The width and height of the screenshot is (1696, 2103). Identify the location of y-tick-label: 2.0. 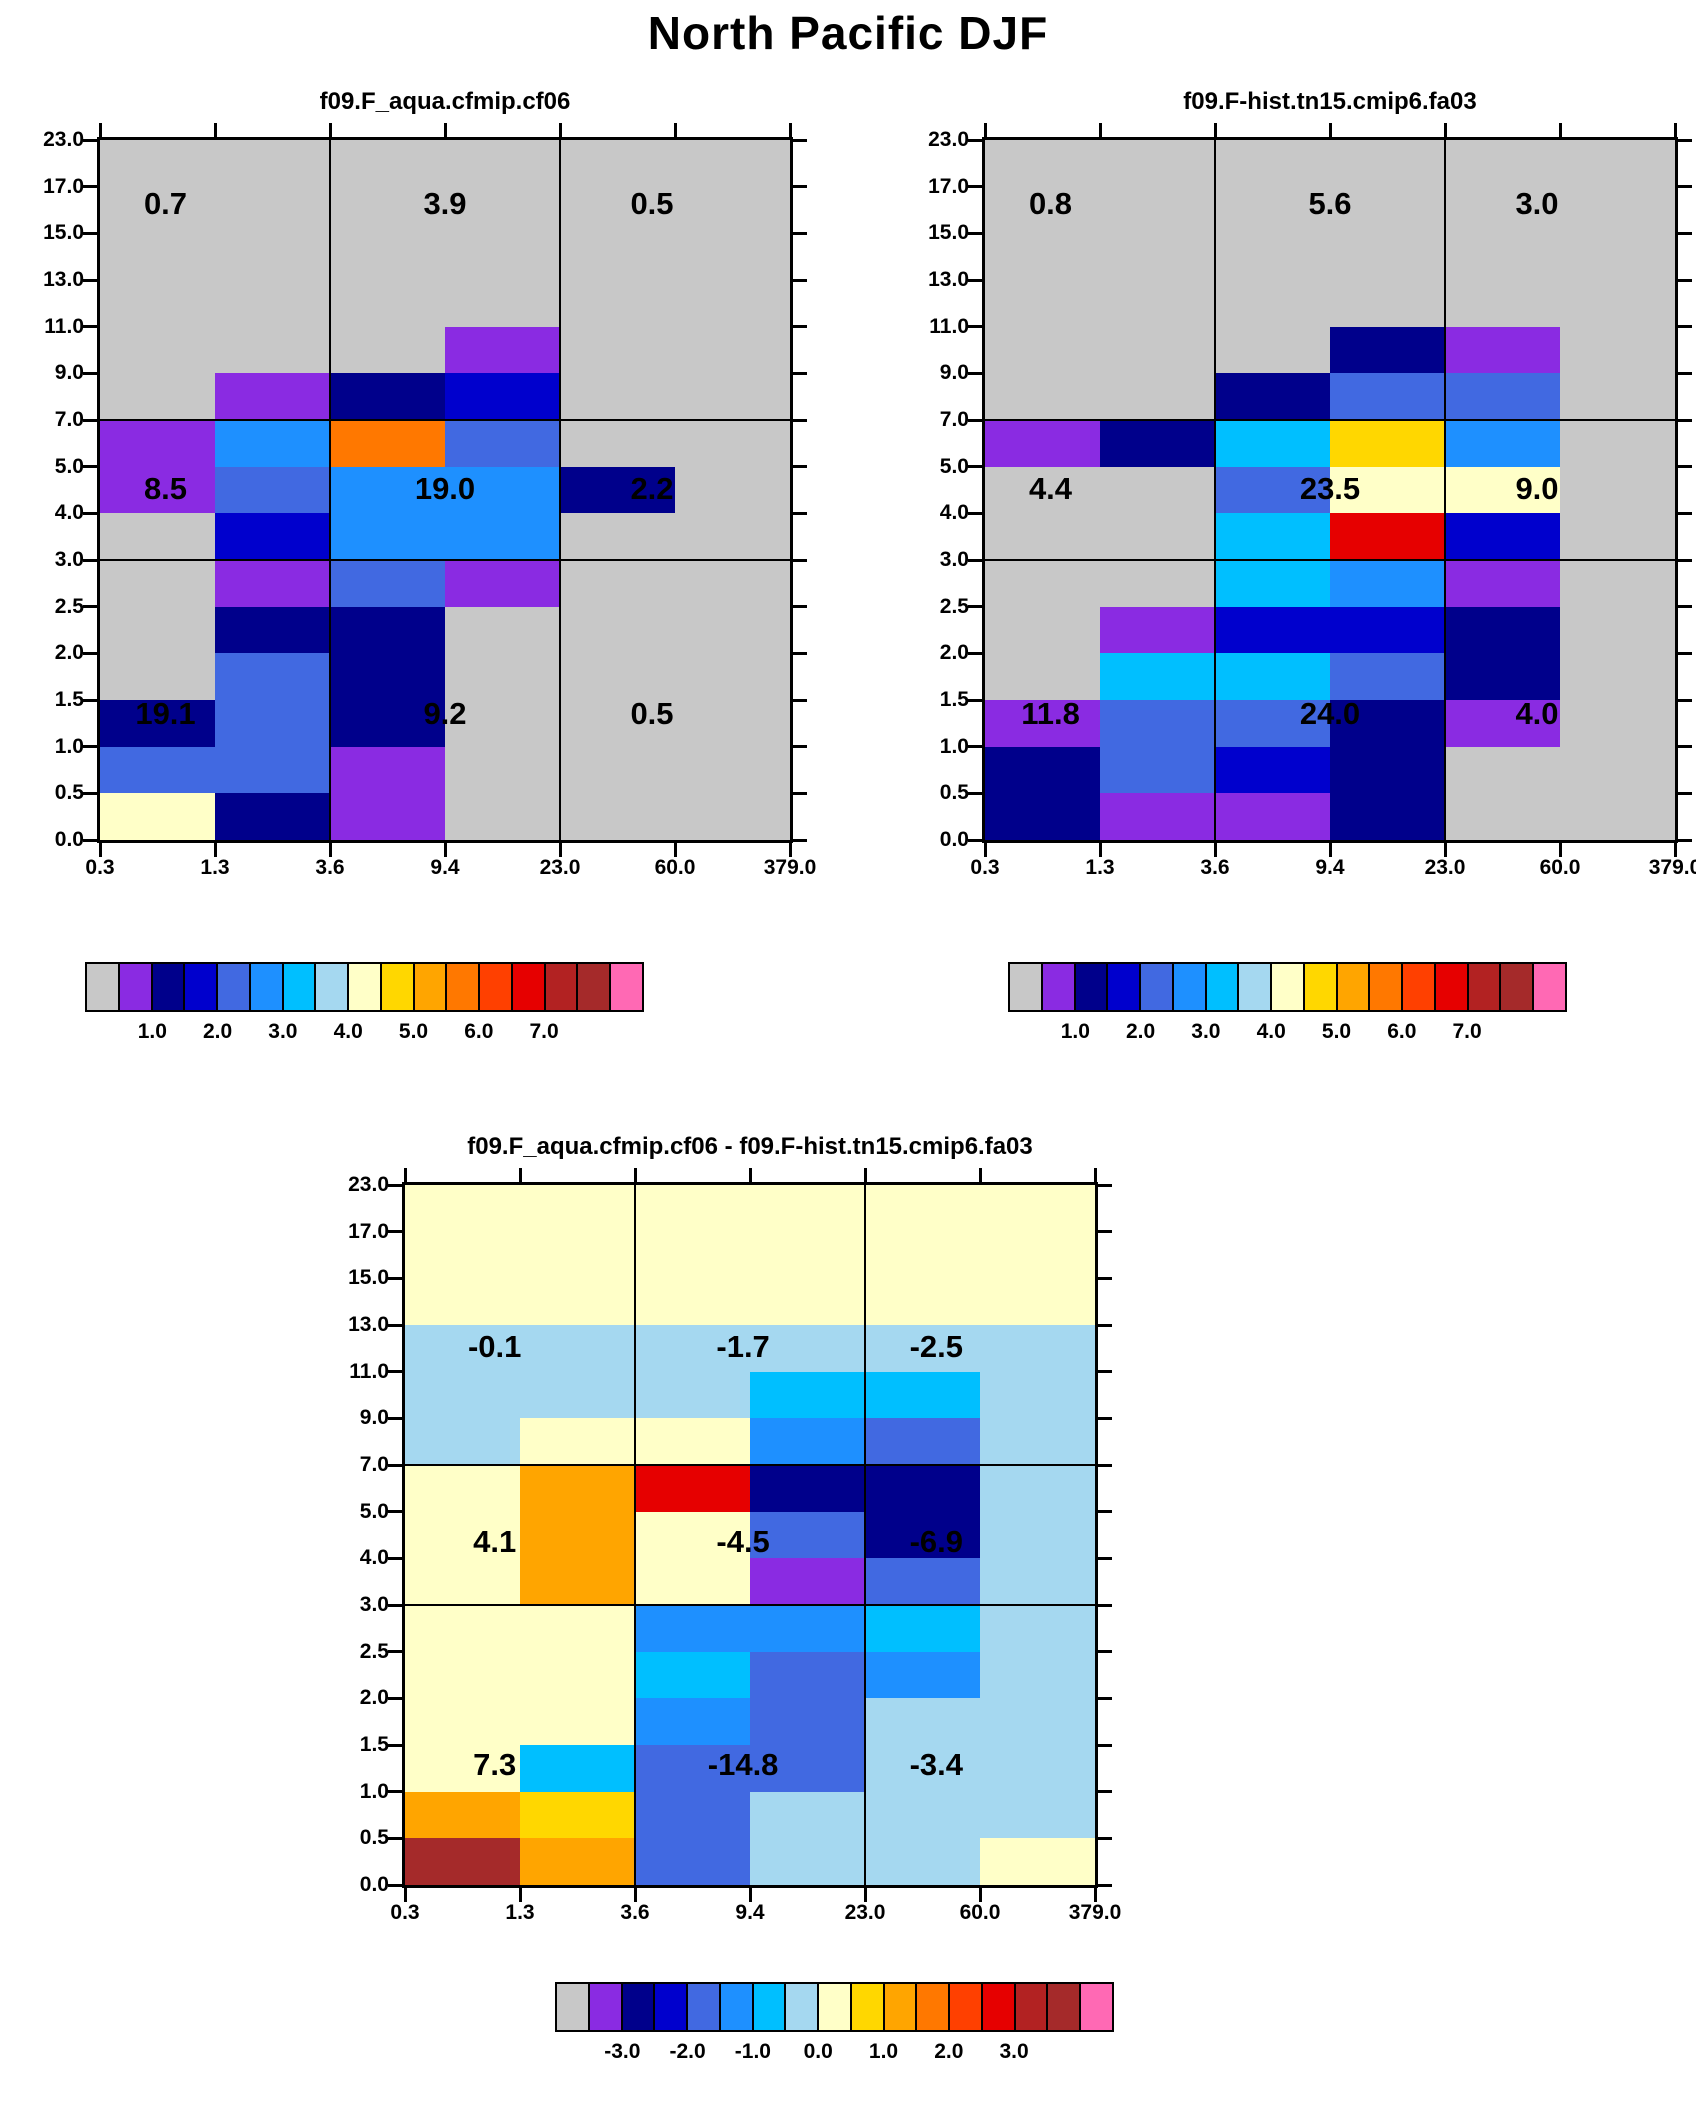
(374, 1698).